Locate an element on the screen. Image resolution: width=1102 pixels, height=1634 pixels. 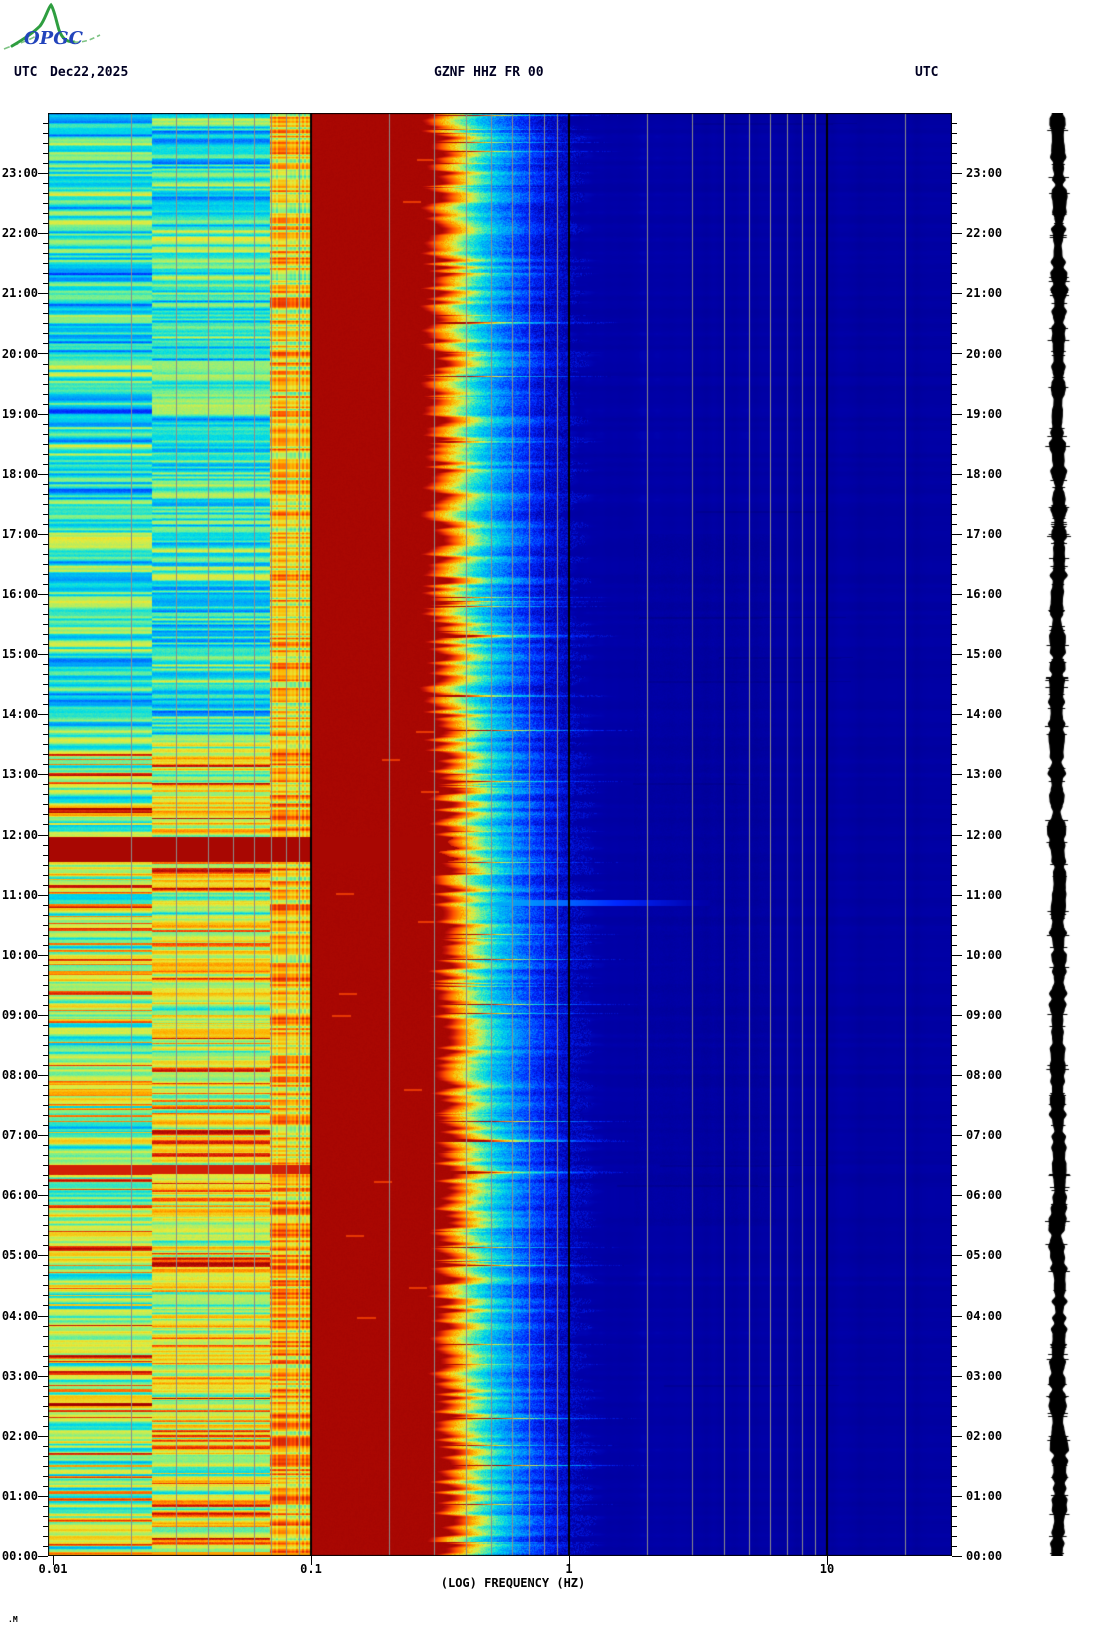
y-axis-label-right: 04:00 is located at coordinates (984, 1315).